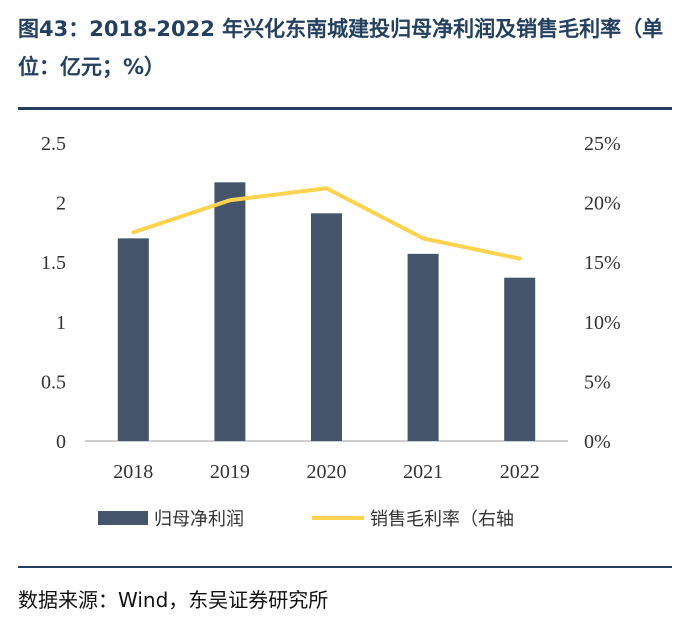 This screenshot has width=691, height=641. What do you see at coordinates (423, 472) in the screenshot?
I see `x-tick-label: 2021` at bounding box center [423, 472].